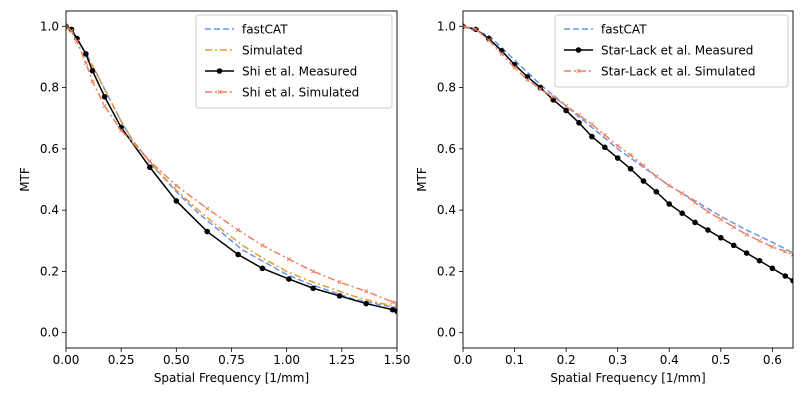 The image size is (809, 405). What do you see at coordinates (677, 51) in the screenshot?
I see `legend-label-star-lack-et-al-measured: Star-Lack et al. Measured` at bounding box center [677, 51].